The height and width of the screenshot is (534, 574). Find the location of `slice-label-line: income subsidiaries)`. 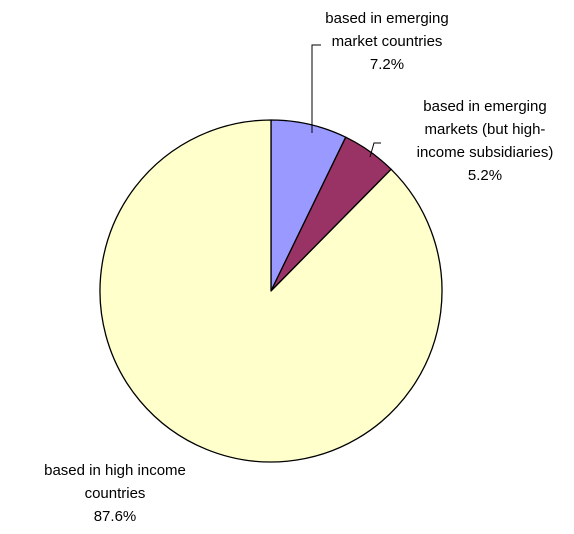

slice-label-line: income subsidiaries) is located at coordinates (485, 152).